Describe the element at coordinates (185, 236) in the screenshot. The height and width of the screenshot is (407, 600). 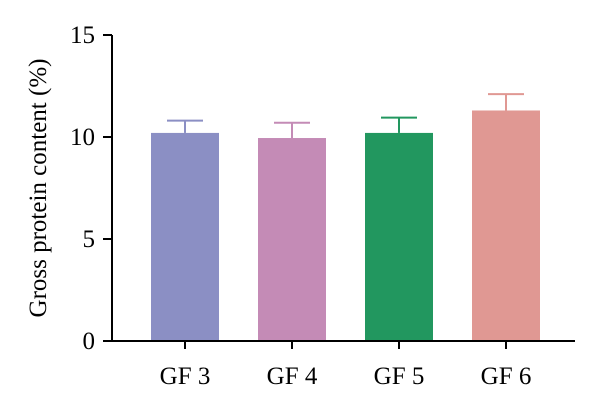
I see `bar-gf3` at that location.